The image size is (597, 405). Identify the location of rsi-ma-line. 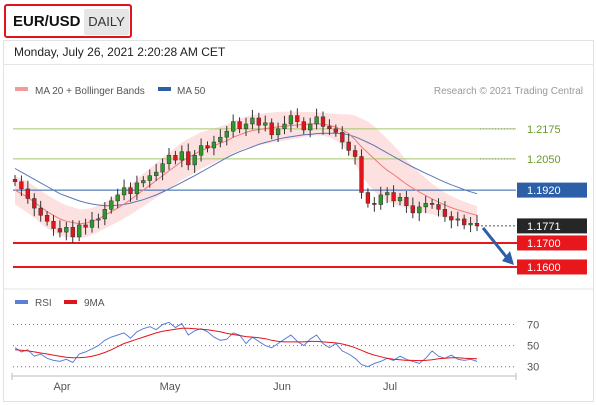
(246, 344).